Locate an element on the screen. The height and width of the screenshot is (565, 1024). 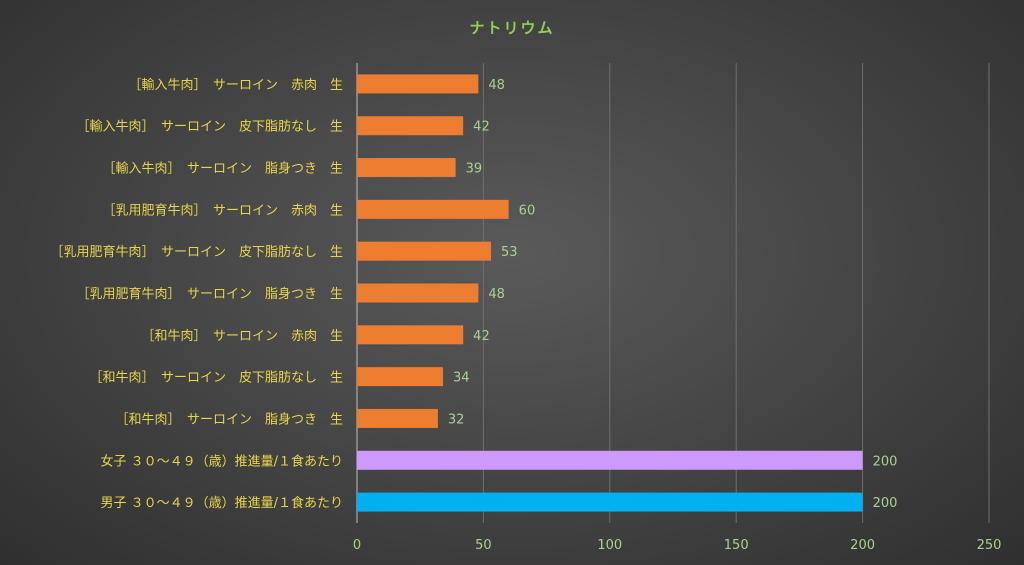
category-label: ［輸入牛肉］ サーロイン 脂身つき 生 is located at coordinates (222, 169).